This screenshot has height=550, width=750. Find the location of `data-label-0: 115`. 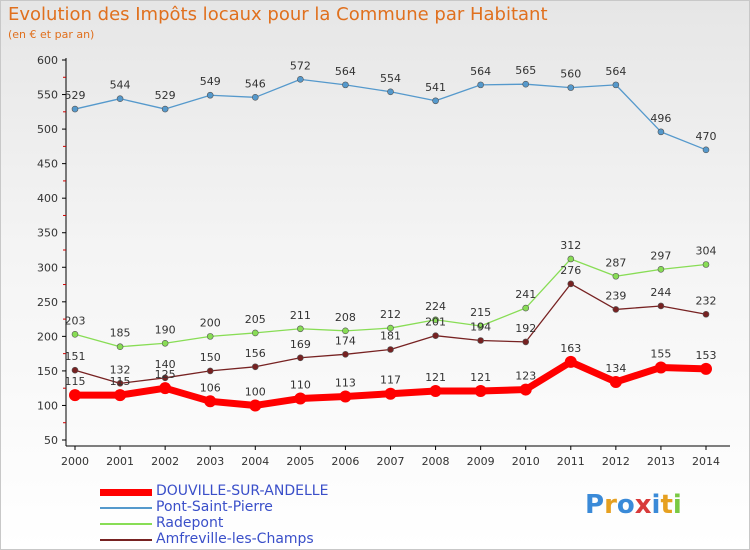

data-label-0: 115 is located at coordinates (120, 381).